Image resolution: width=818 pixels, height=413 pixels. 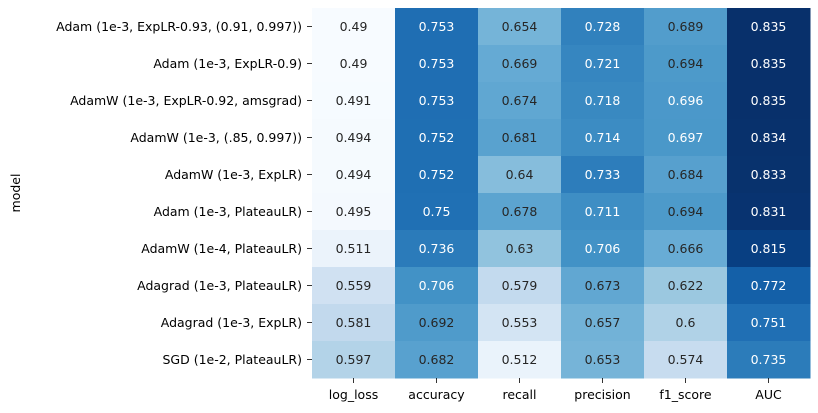 I want to click on cell-value-label: 0.831, so click(x=769, y=211).